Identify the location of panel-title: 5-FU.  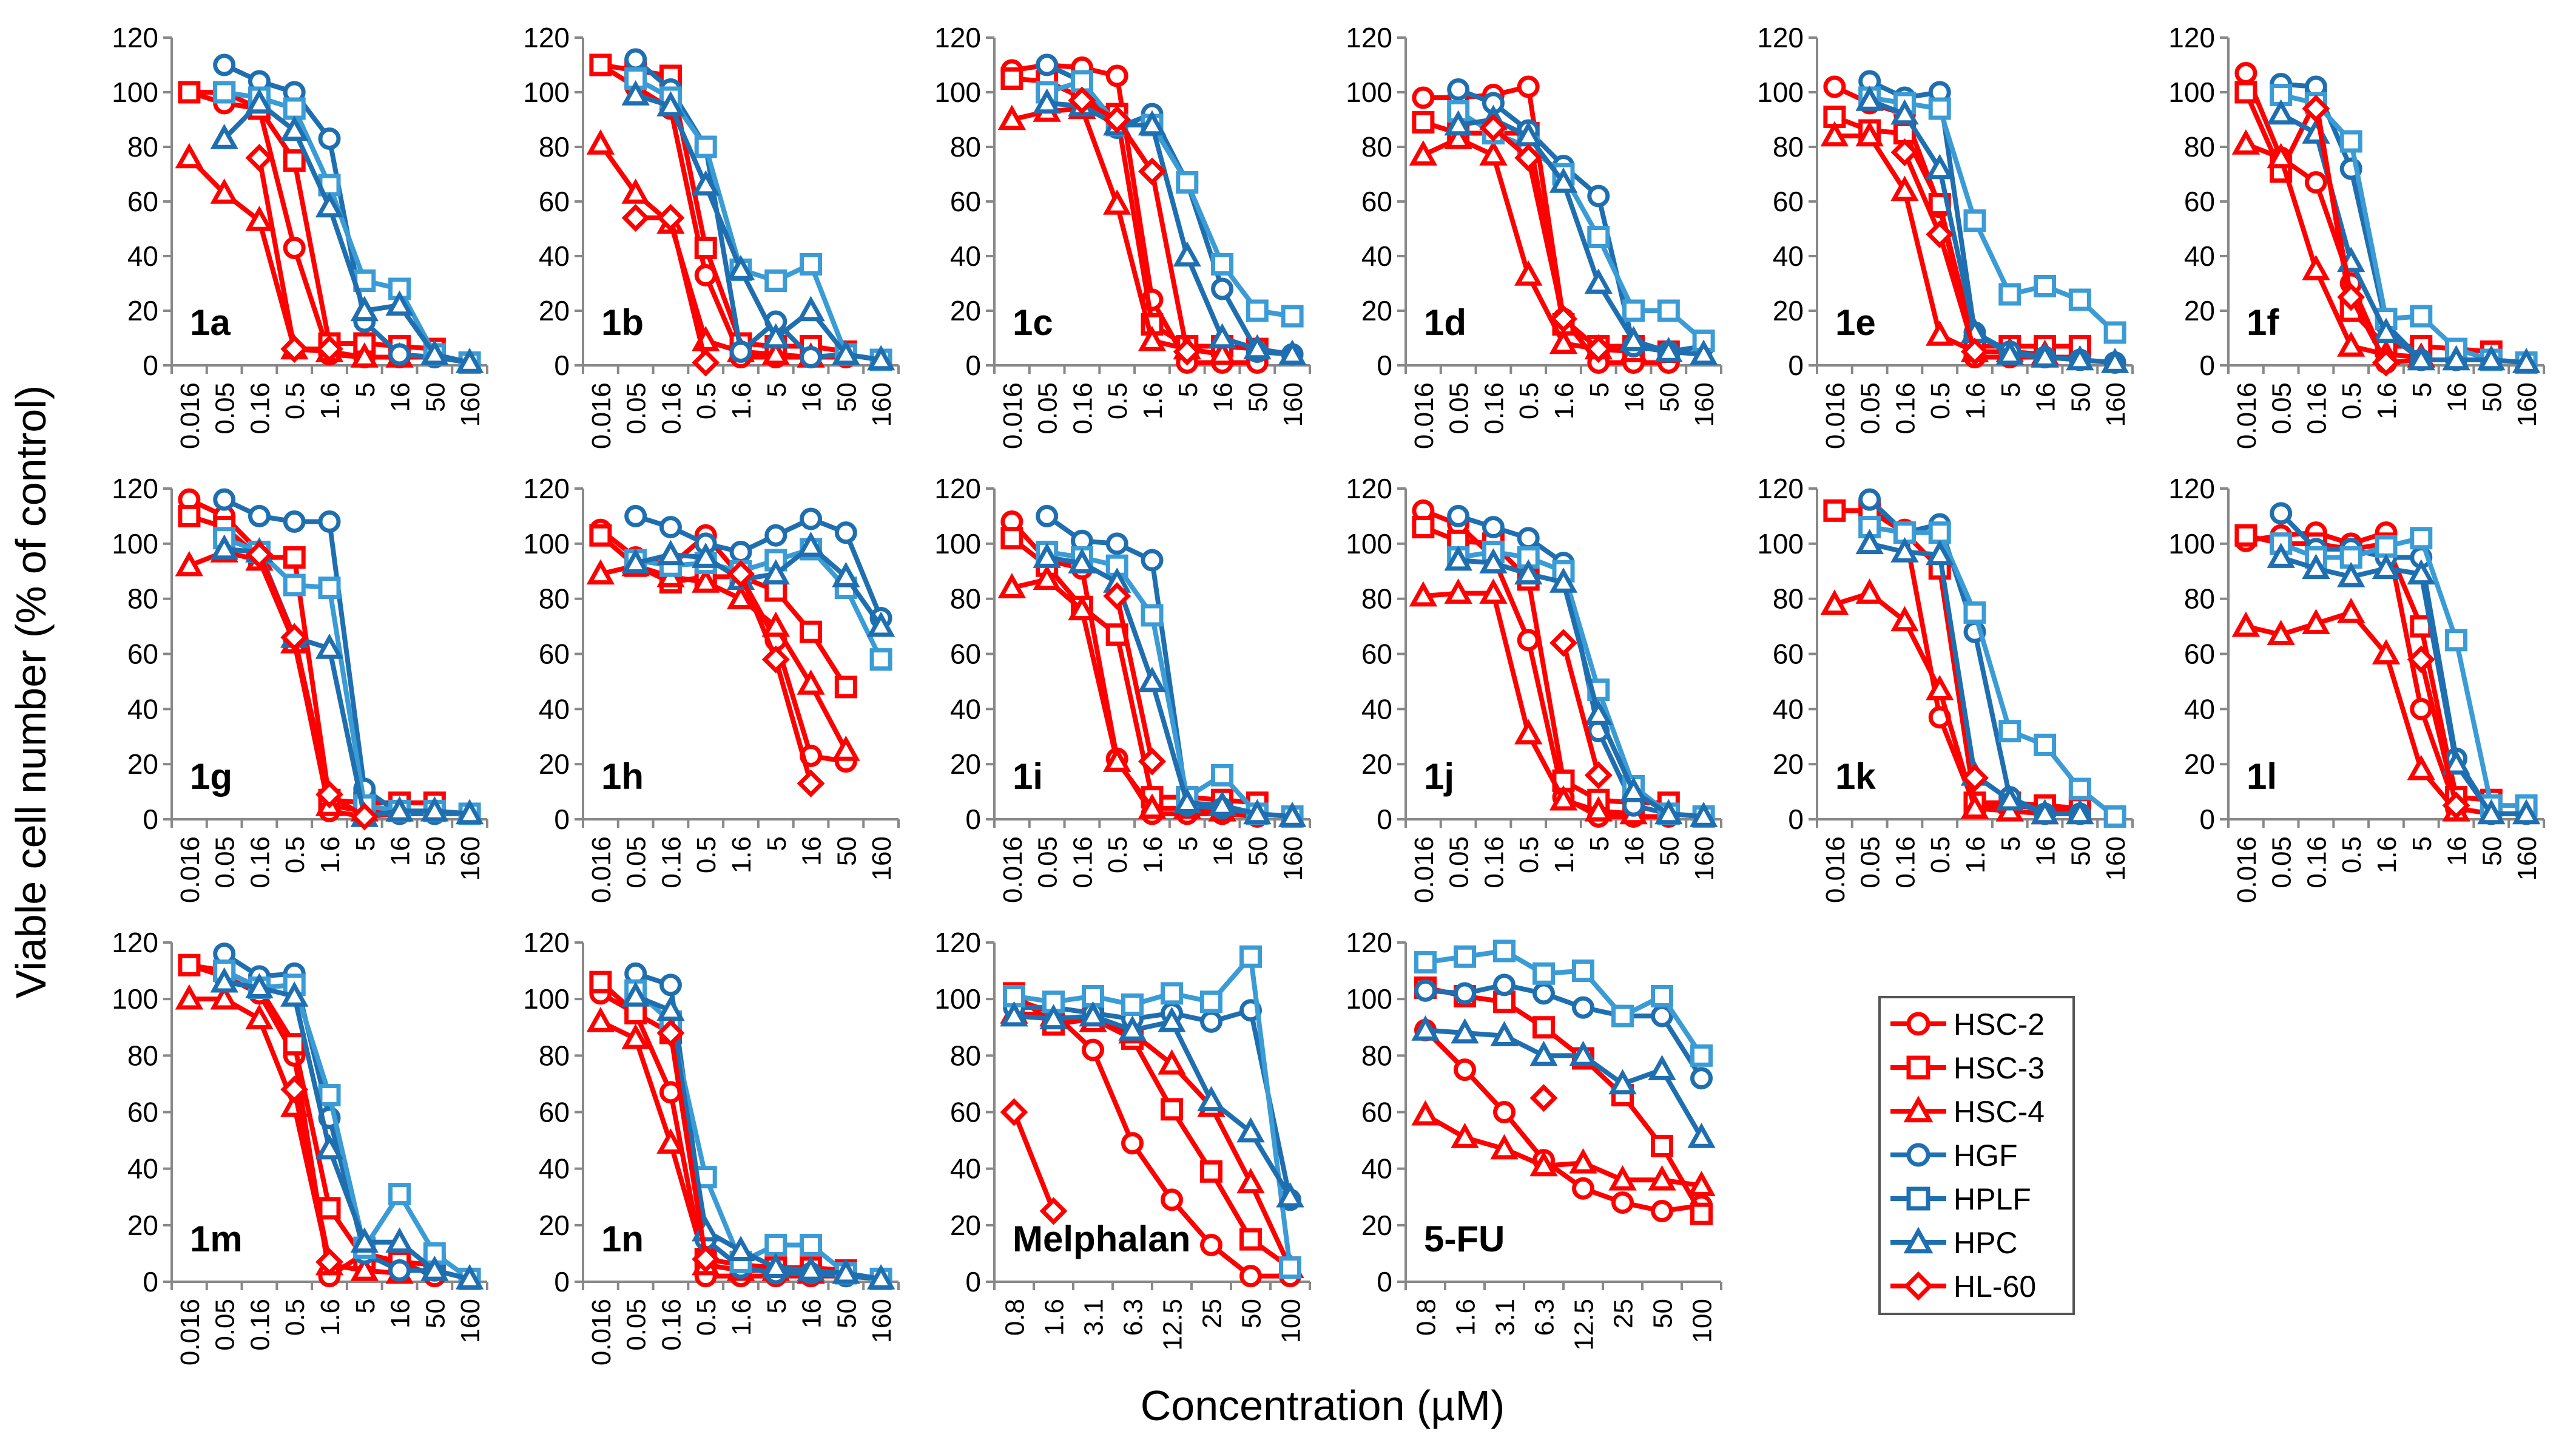
(1465, 1239).